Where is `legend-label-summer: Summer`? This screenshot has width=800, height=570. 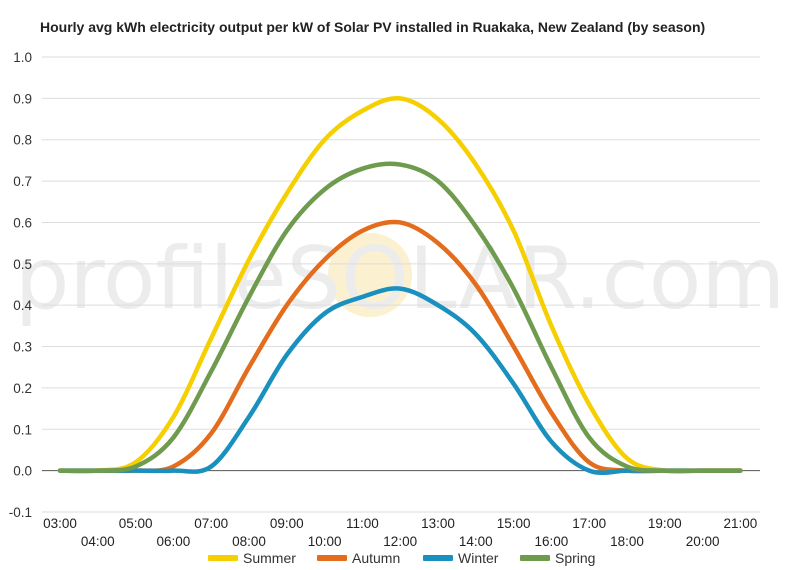
legend-label-summer: Summer is located at coordinates (269, 558).